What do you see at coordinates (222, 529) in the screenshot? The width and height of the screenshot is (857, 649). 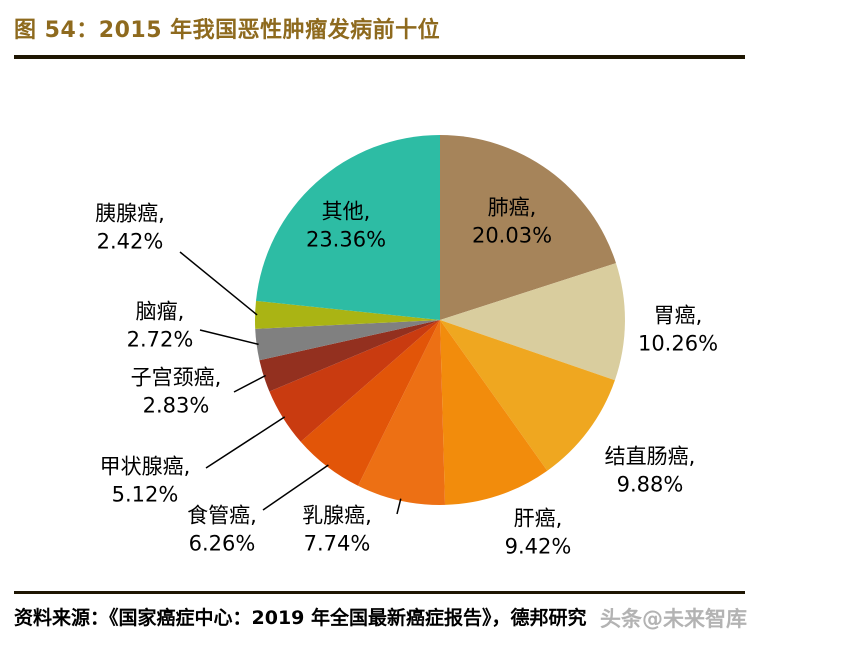 I see `slice-label-食管癌: 食管癌, 6.26%` at bounding box center [222, 529].